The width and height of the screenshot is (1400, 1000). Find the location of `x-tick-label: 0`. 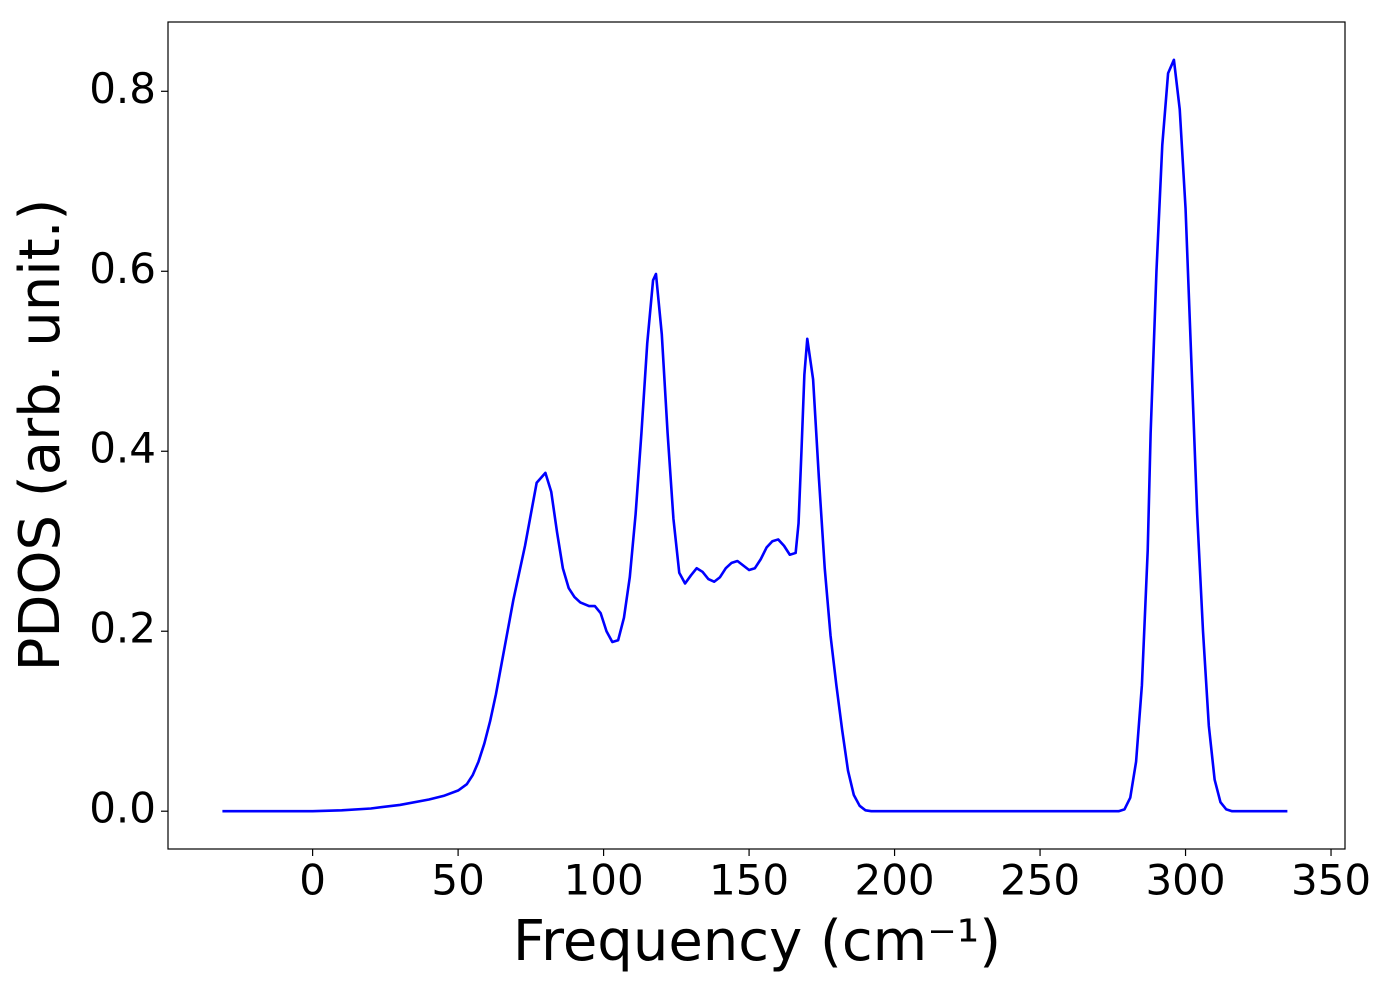

x-tick-label: 0 is located at coordinates (312, 880).